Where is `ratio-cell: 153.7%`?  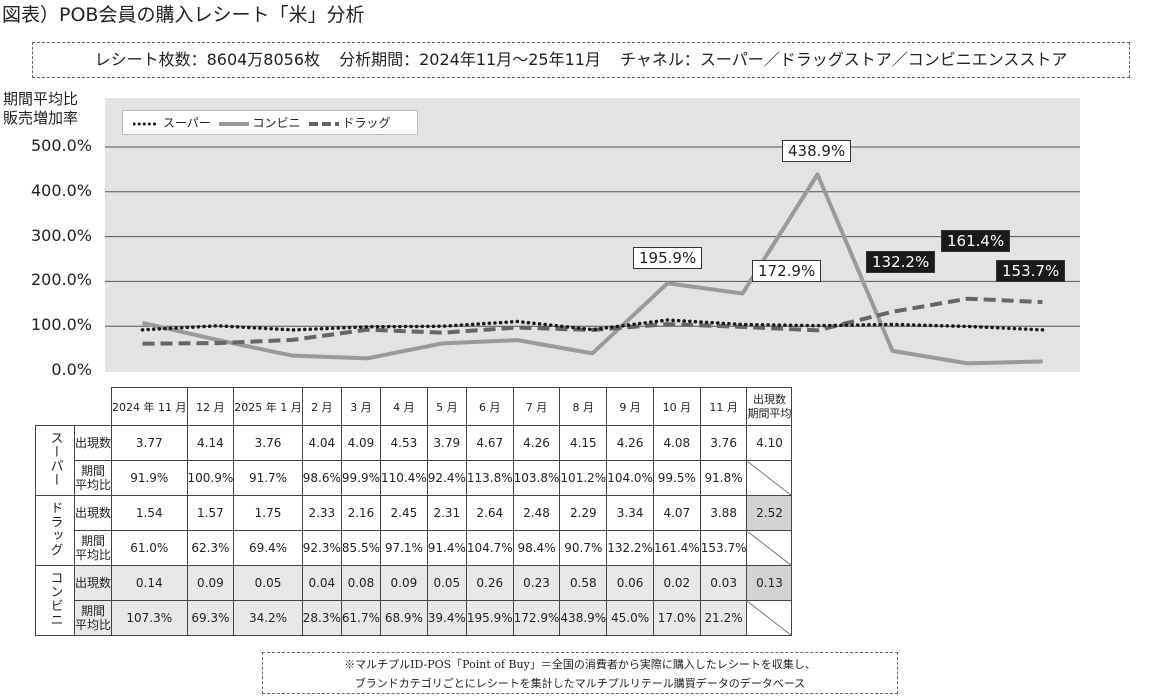
ratio-cell: 153.7% is located at coordinates (723, 548).